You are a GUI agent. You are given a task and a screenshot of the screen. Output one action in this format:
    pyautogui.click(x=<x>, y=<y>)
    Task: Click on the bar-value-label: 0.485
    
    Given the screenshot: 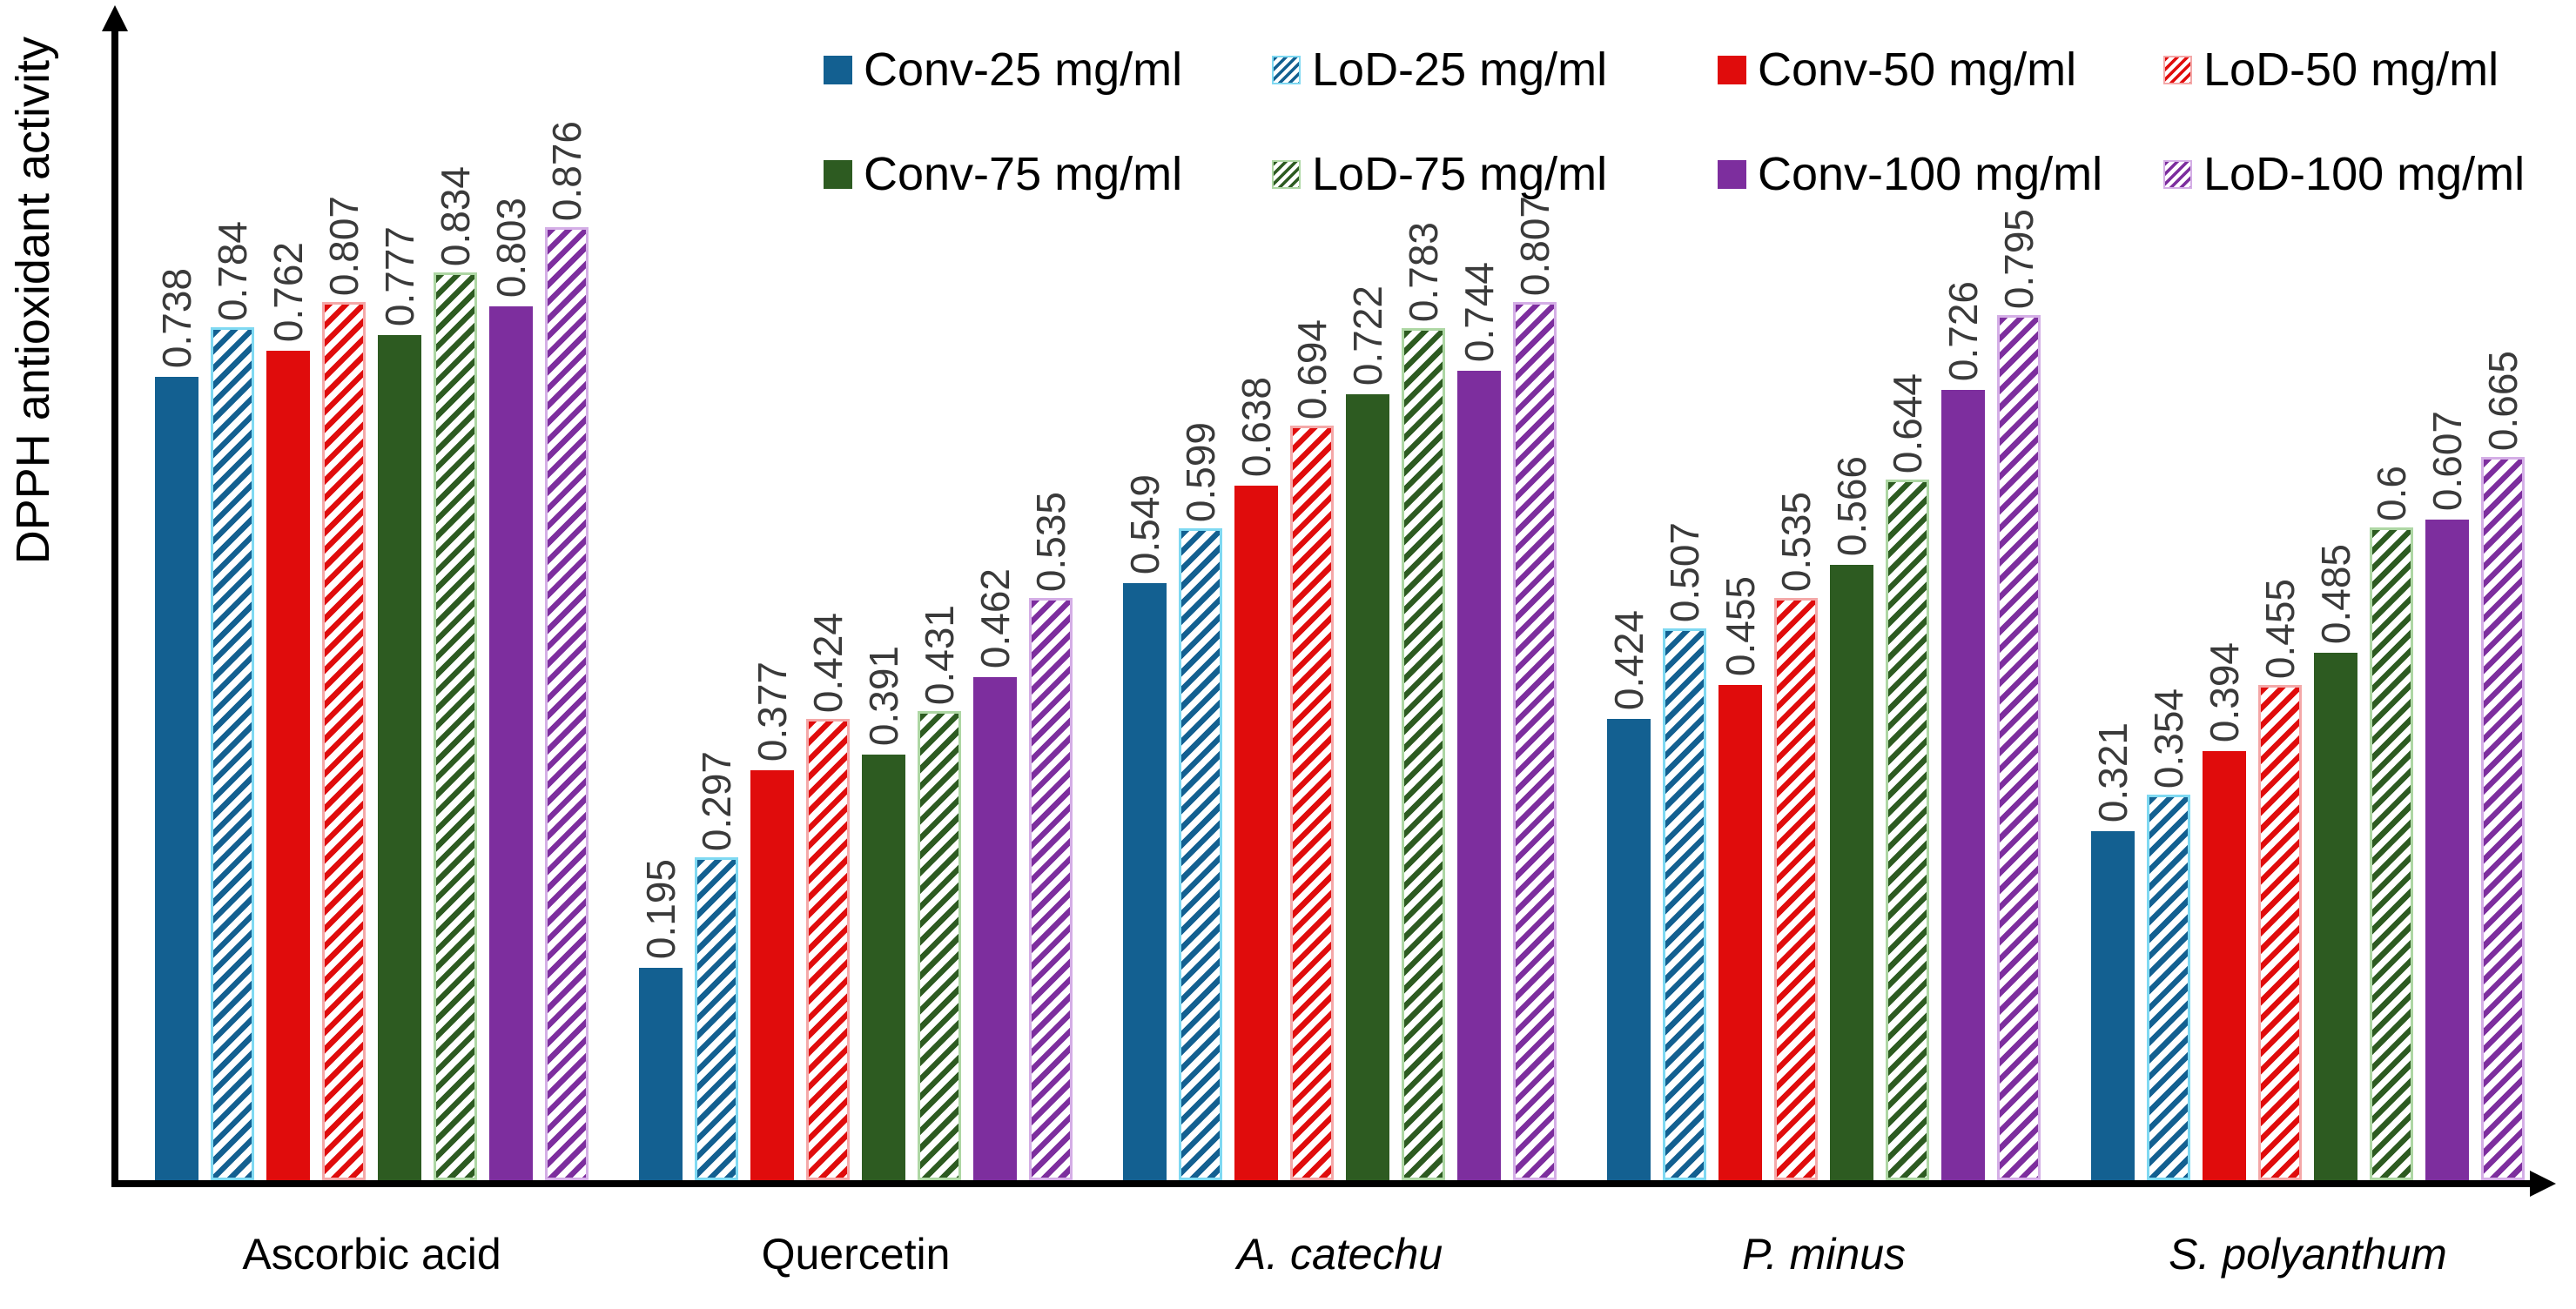 What is the action you would take?
    pyautogui.click(x=2335, y=593)
    